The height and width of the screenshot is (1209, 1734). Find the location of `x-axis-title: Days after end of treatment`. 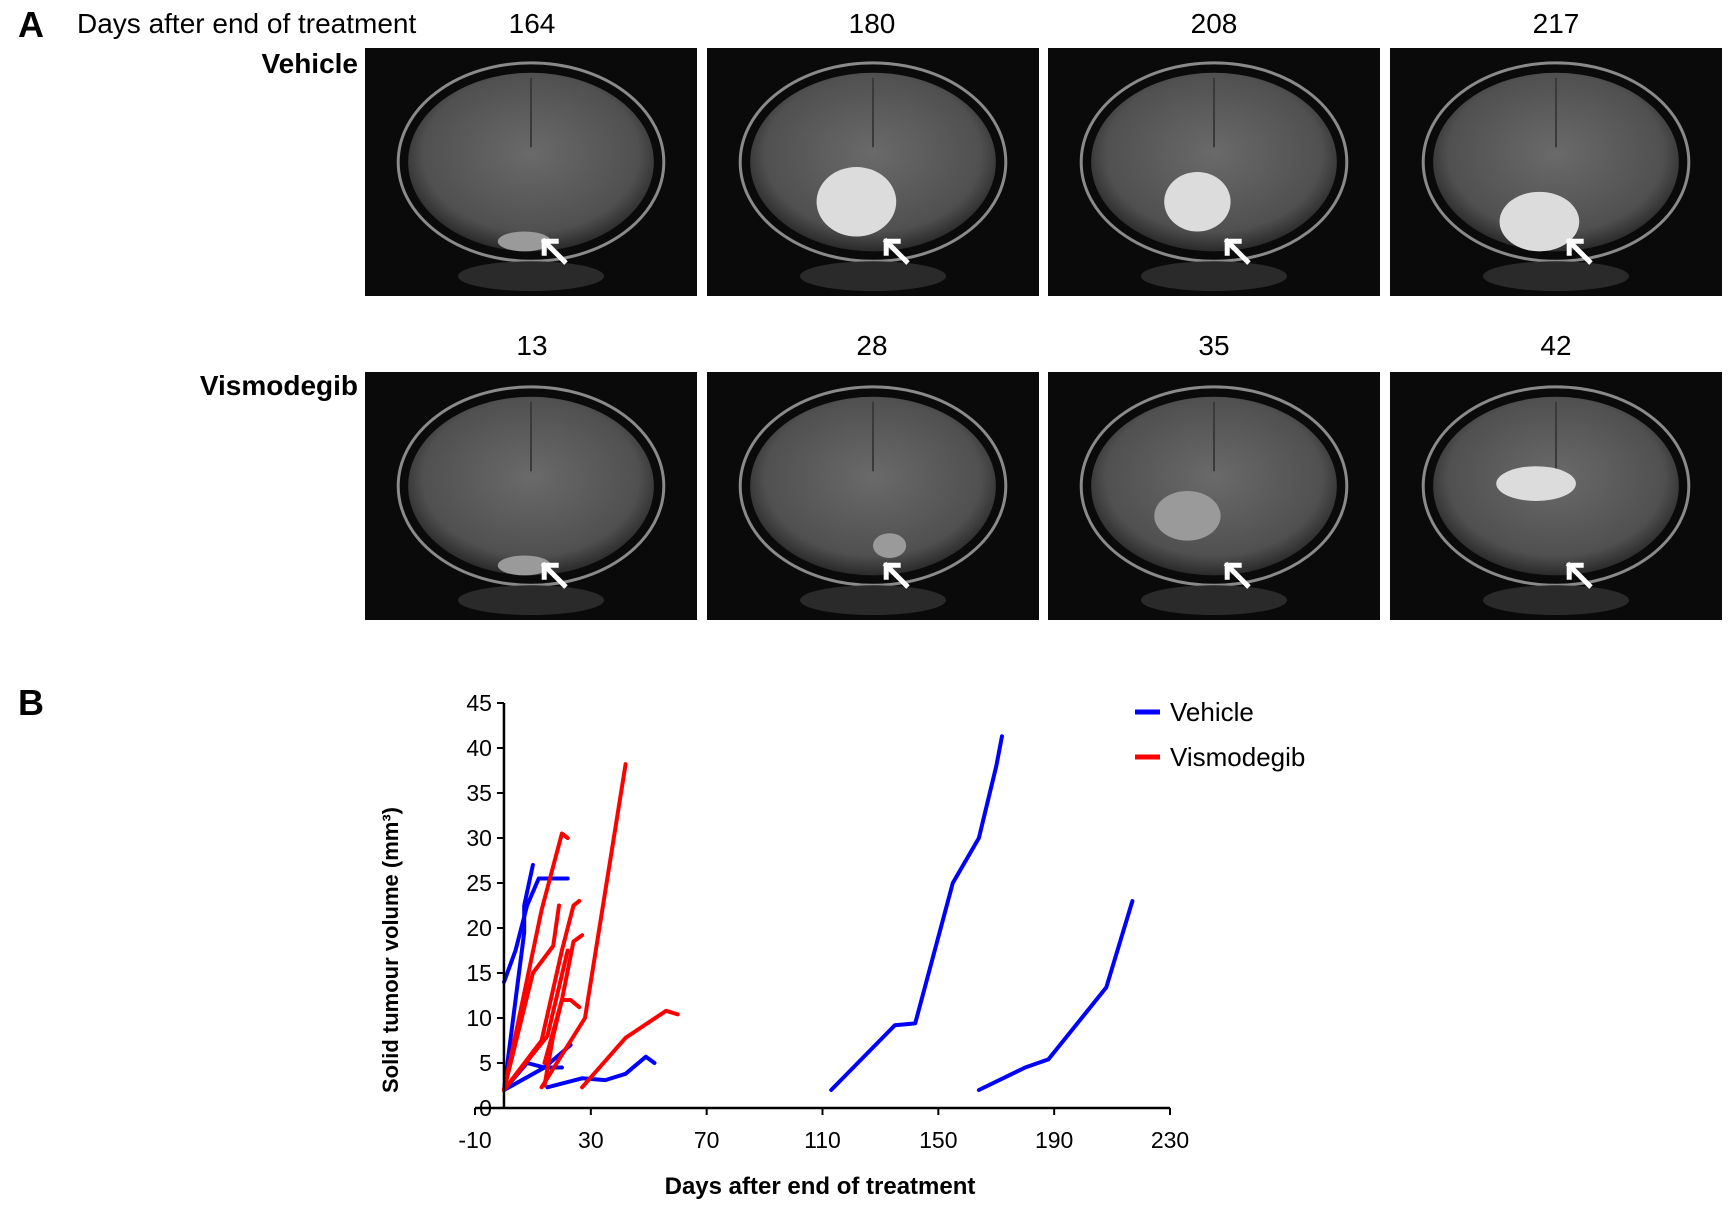

x-axis-title: Days after end of treatment is located at coordinates (820, 1186).